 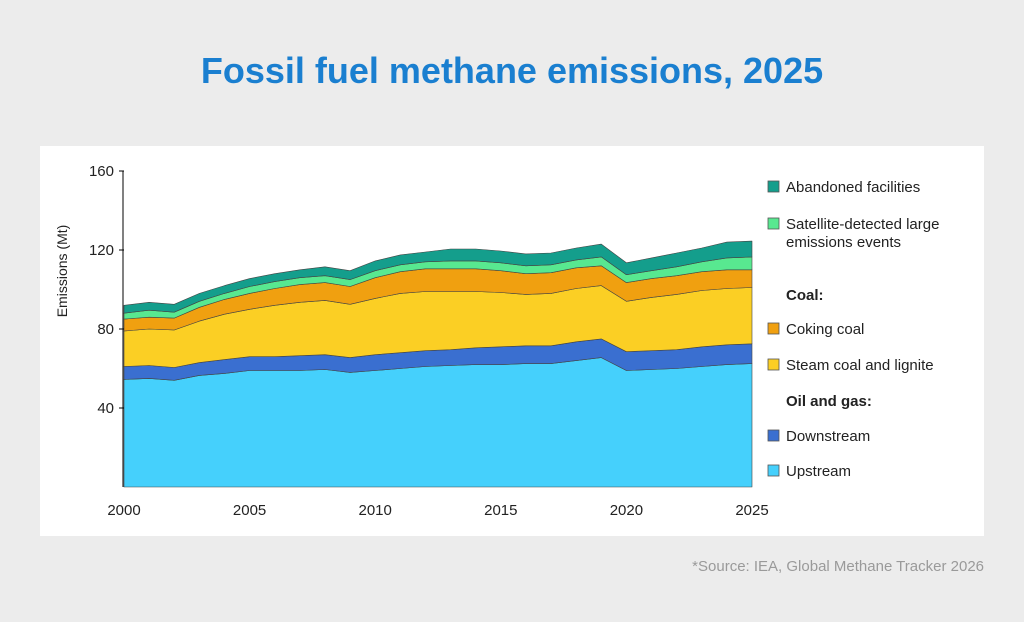 I want to click on legend-header-coal: Coal:, so click(x=805, y=295).